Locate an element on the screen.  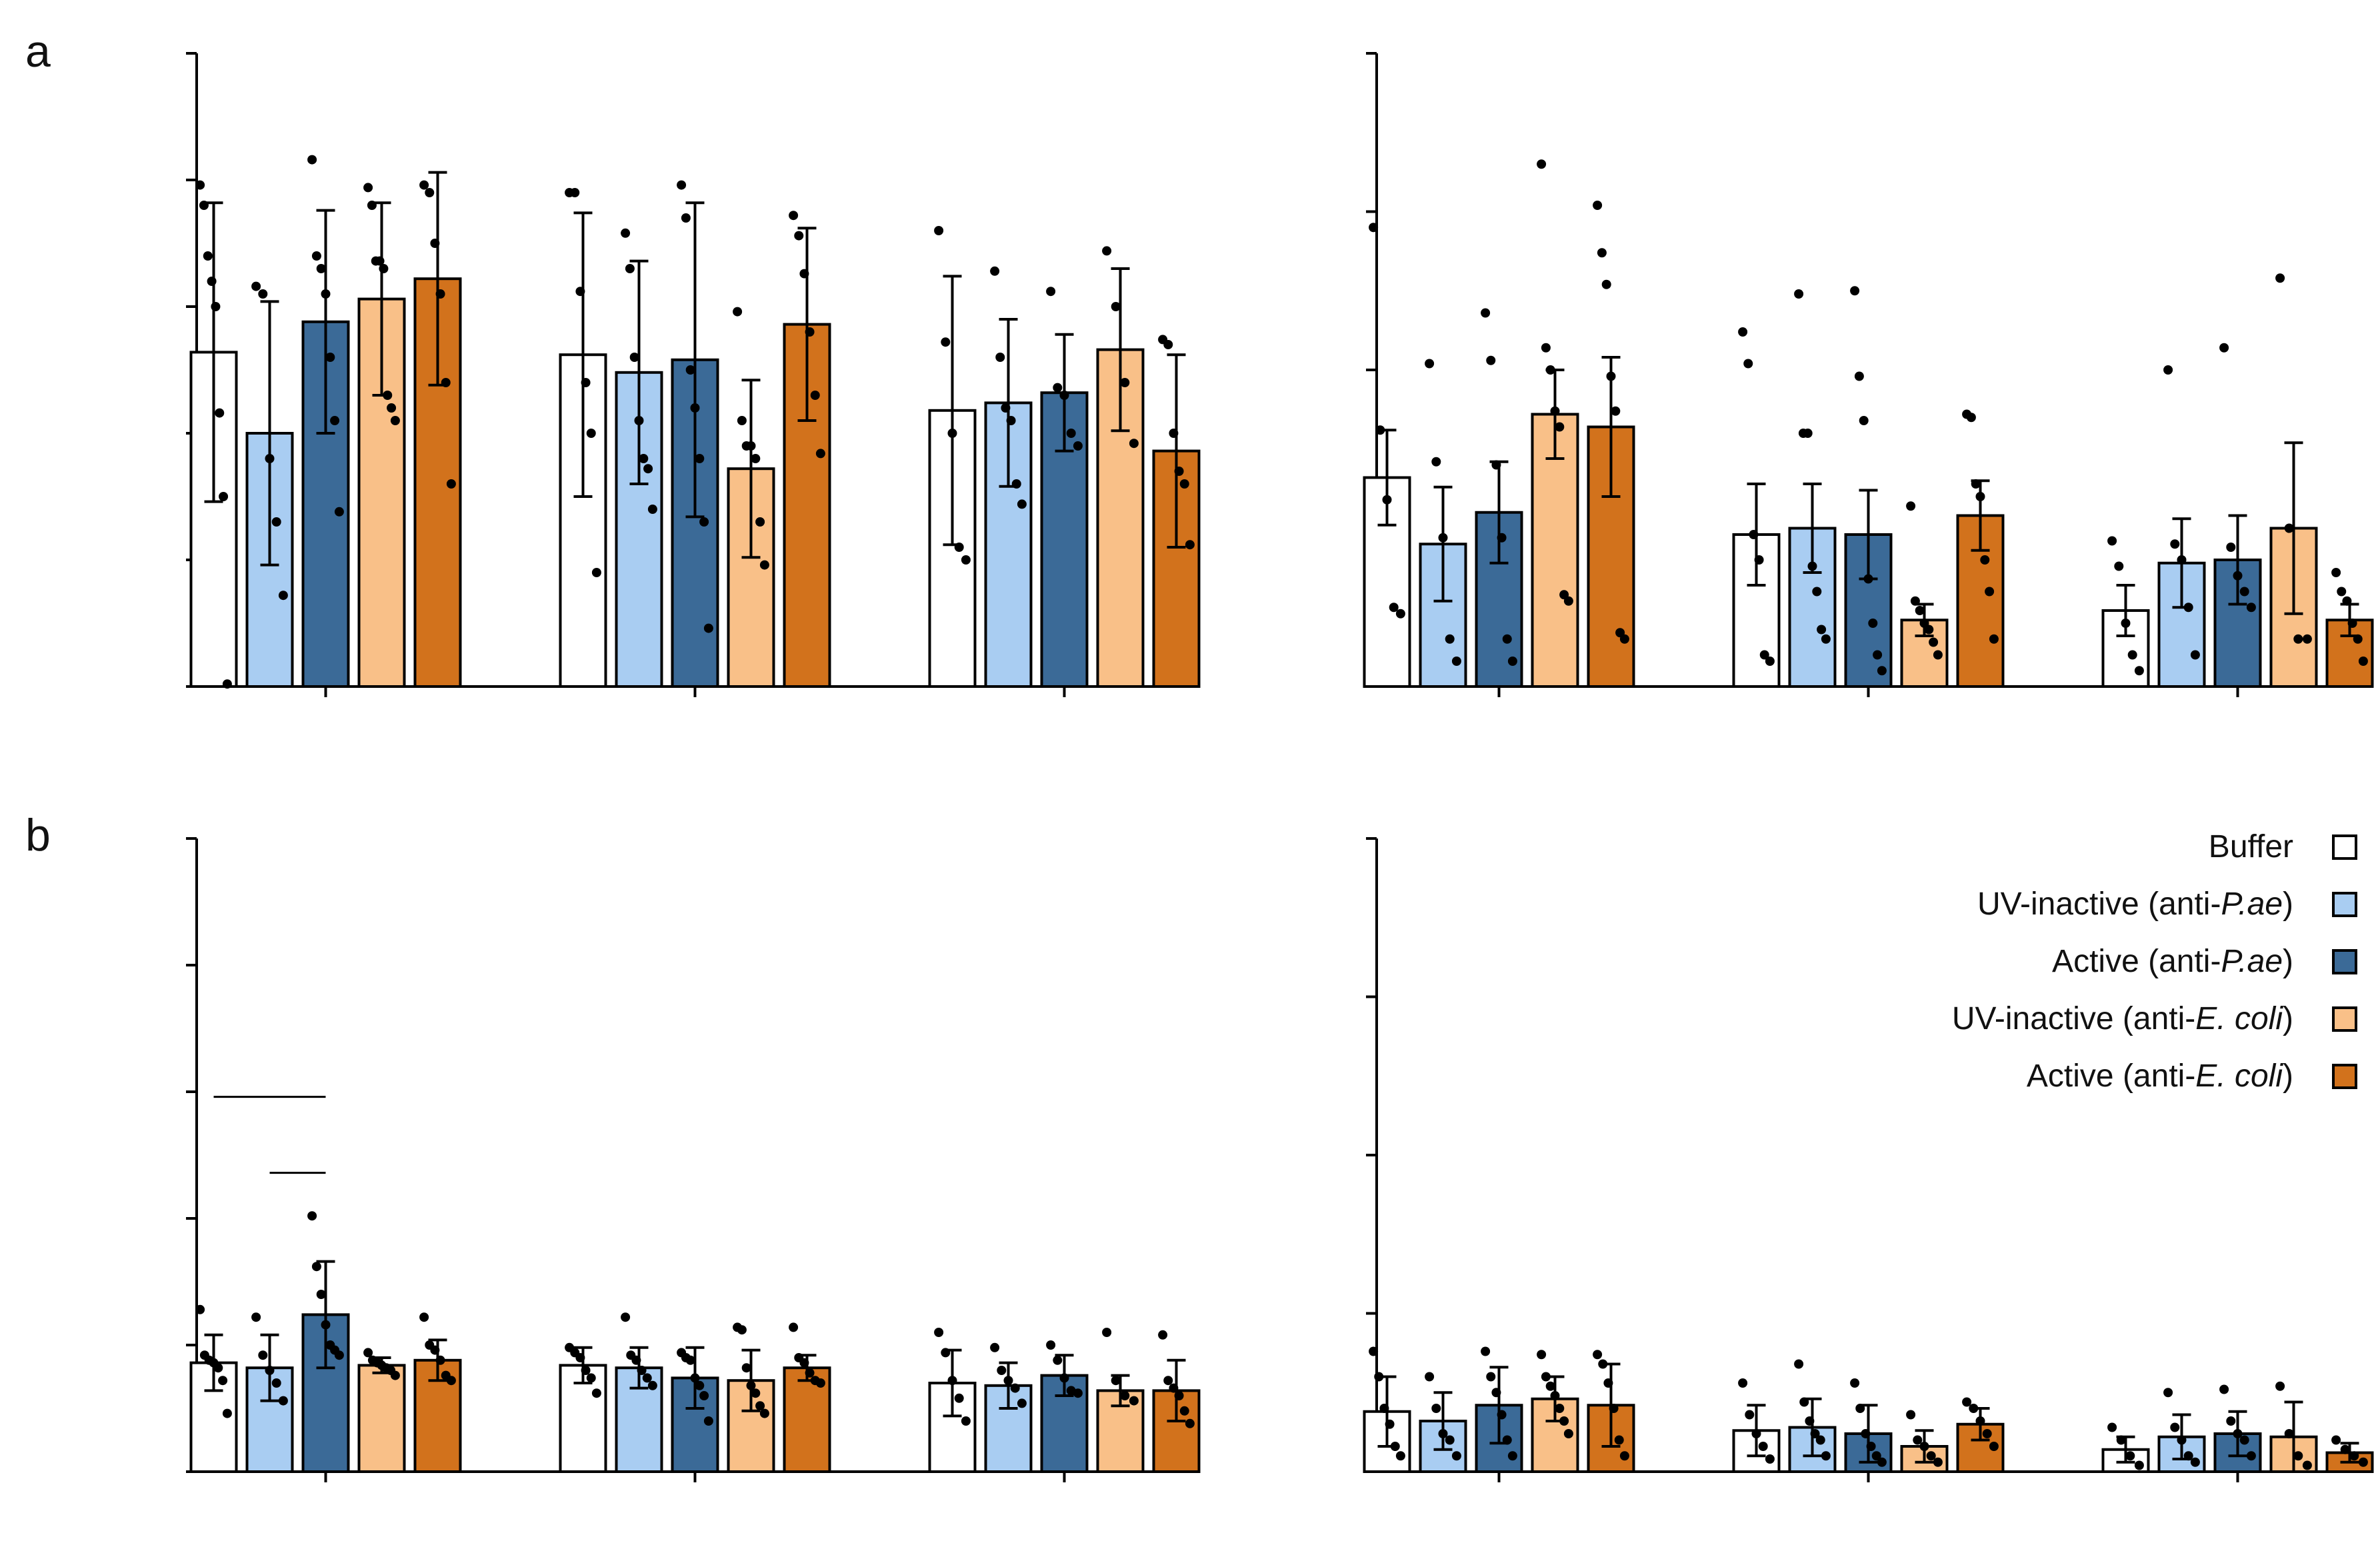
legend-label-text: Buffer is located at coordinates (2251, 846).